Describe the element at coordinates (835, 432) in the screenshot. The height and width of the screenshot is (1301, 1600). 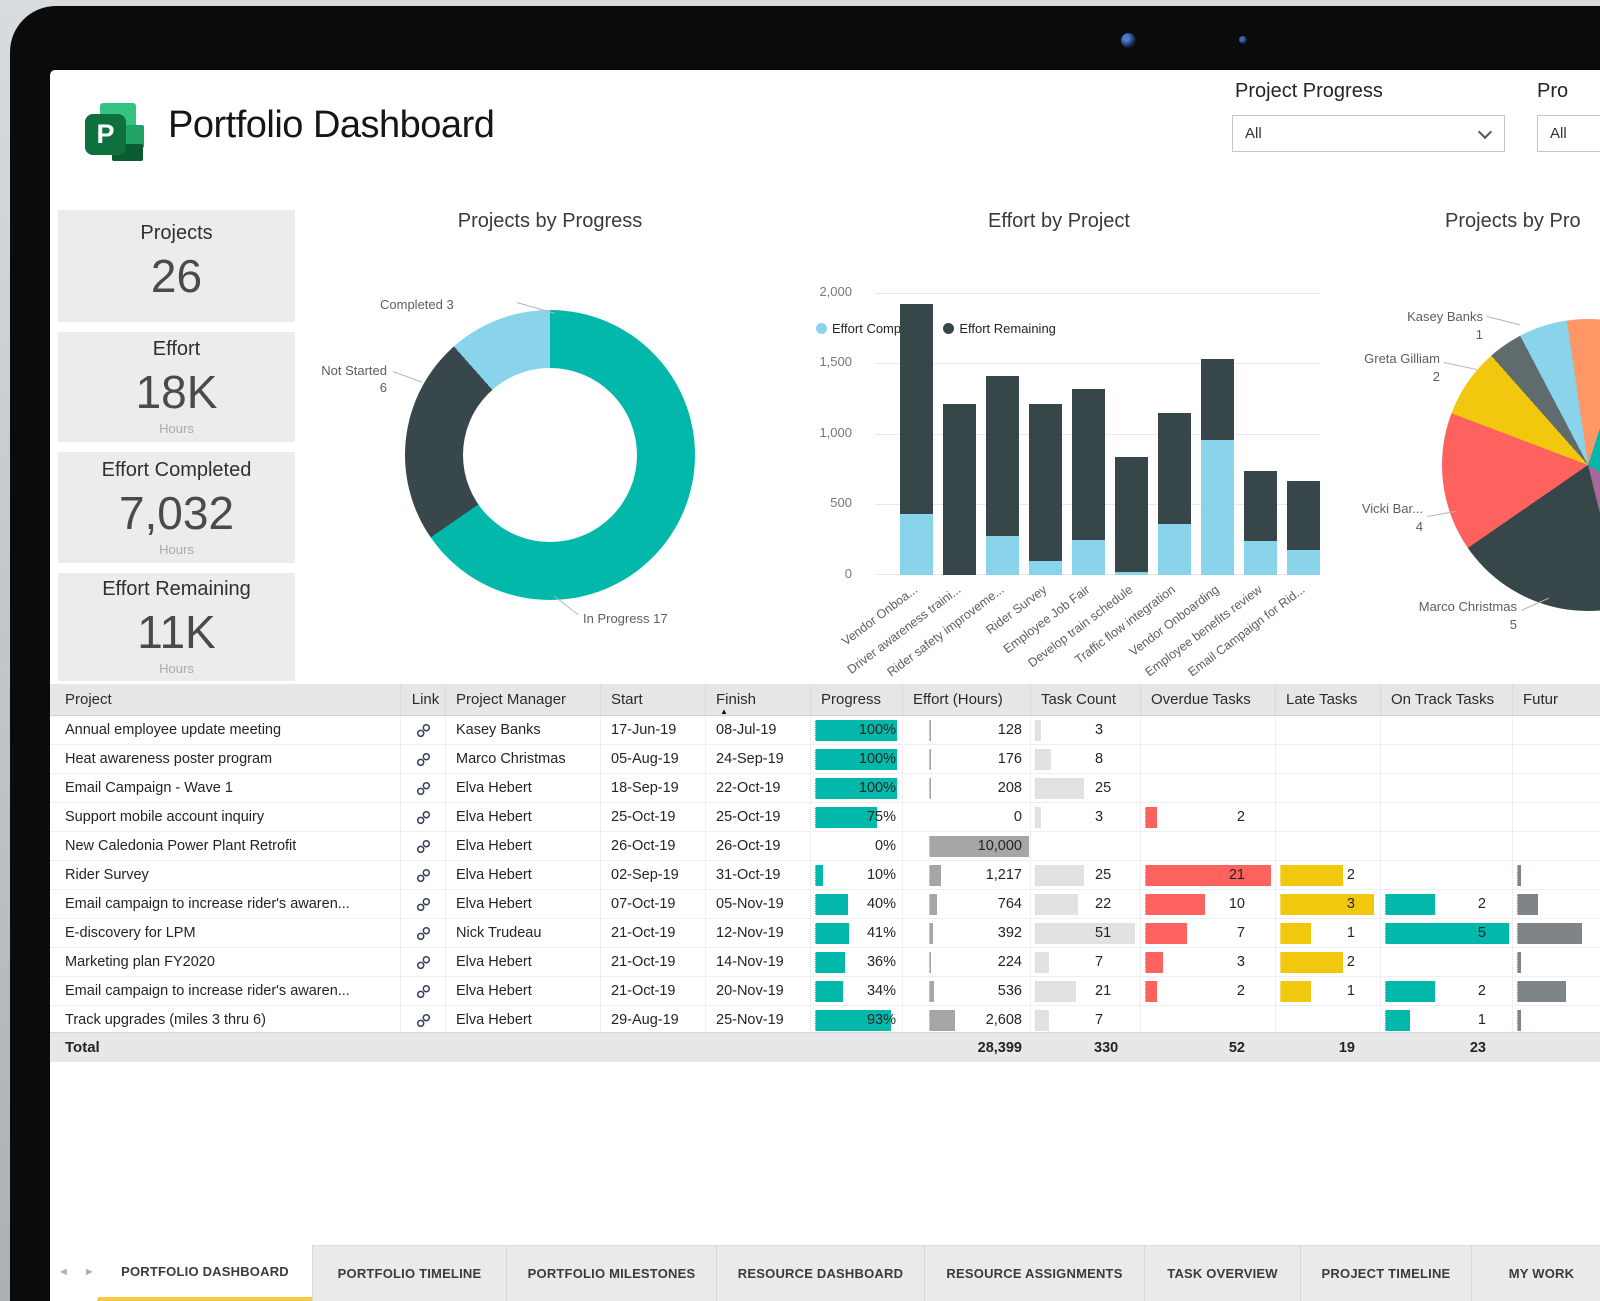
I see `y-axis-tick: 1,000` at that location.